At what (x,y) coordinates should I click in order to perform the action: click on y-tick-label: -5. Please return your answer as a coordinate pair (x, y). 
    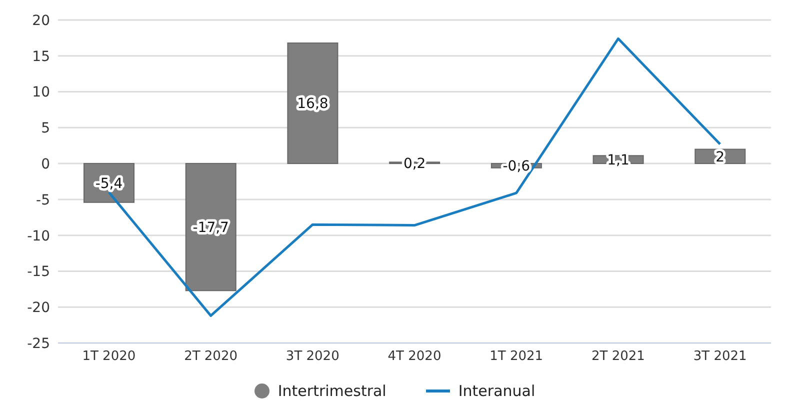
    Looking at the image, I should click on (43, 200).